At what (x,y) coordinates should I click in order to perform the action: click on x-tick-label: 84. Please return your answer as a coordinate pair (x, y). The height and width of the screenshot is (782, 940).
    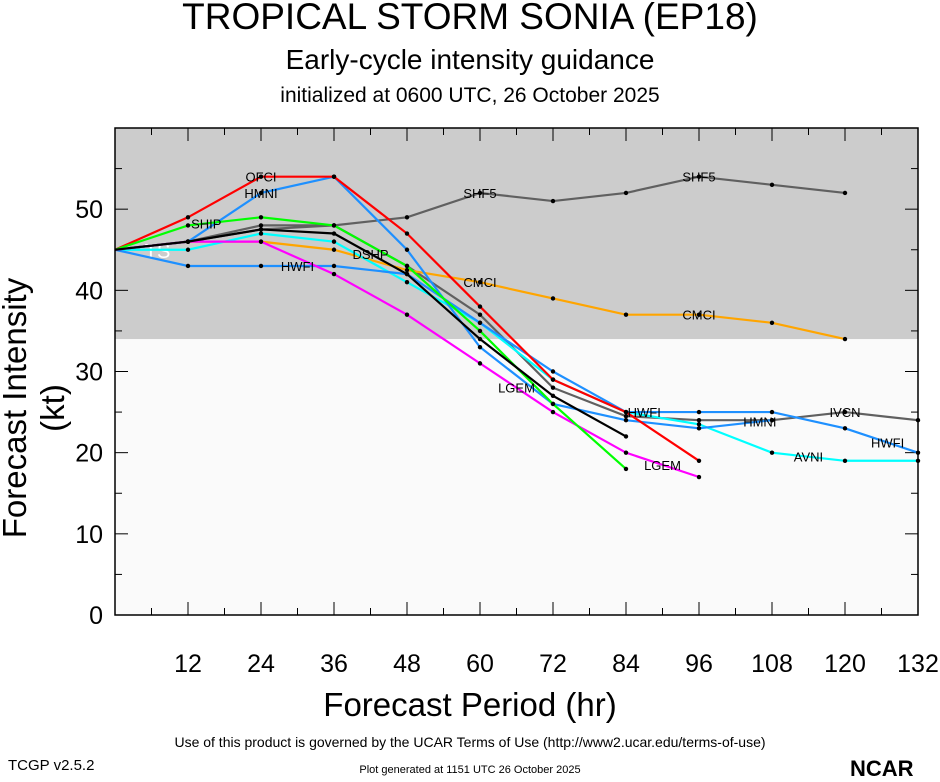
    Looking at the image, I should click on (626, 664).